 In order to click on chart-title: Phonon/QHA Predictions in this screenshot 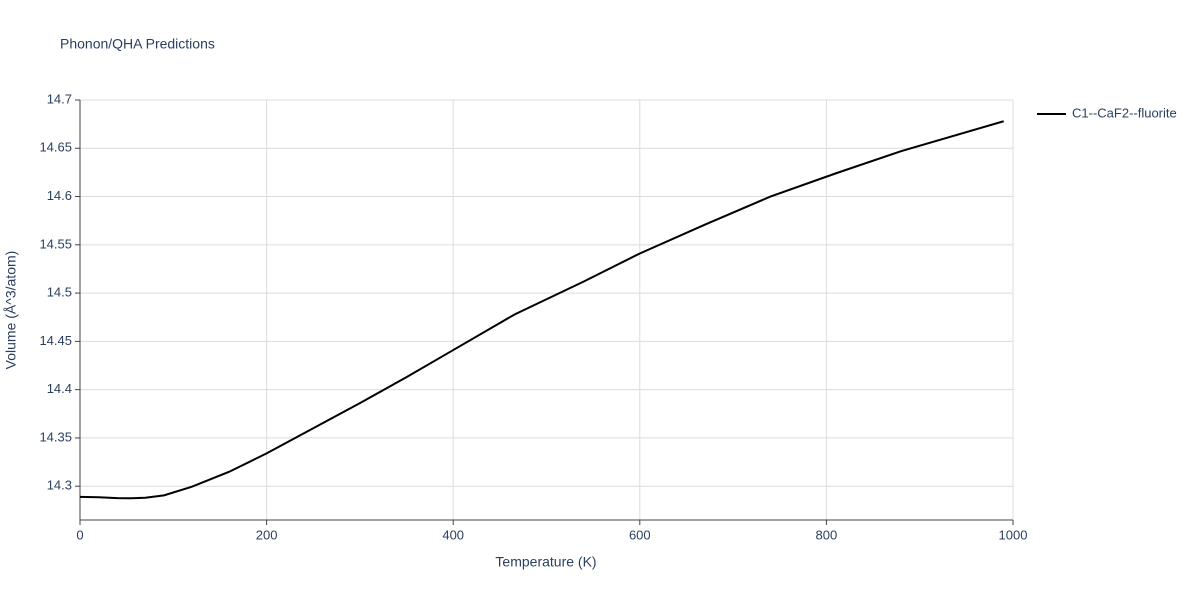, I will do `click(137, 44)`.